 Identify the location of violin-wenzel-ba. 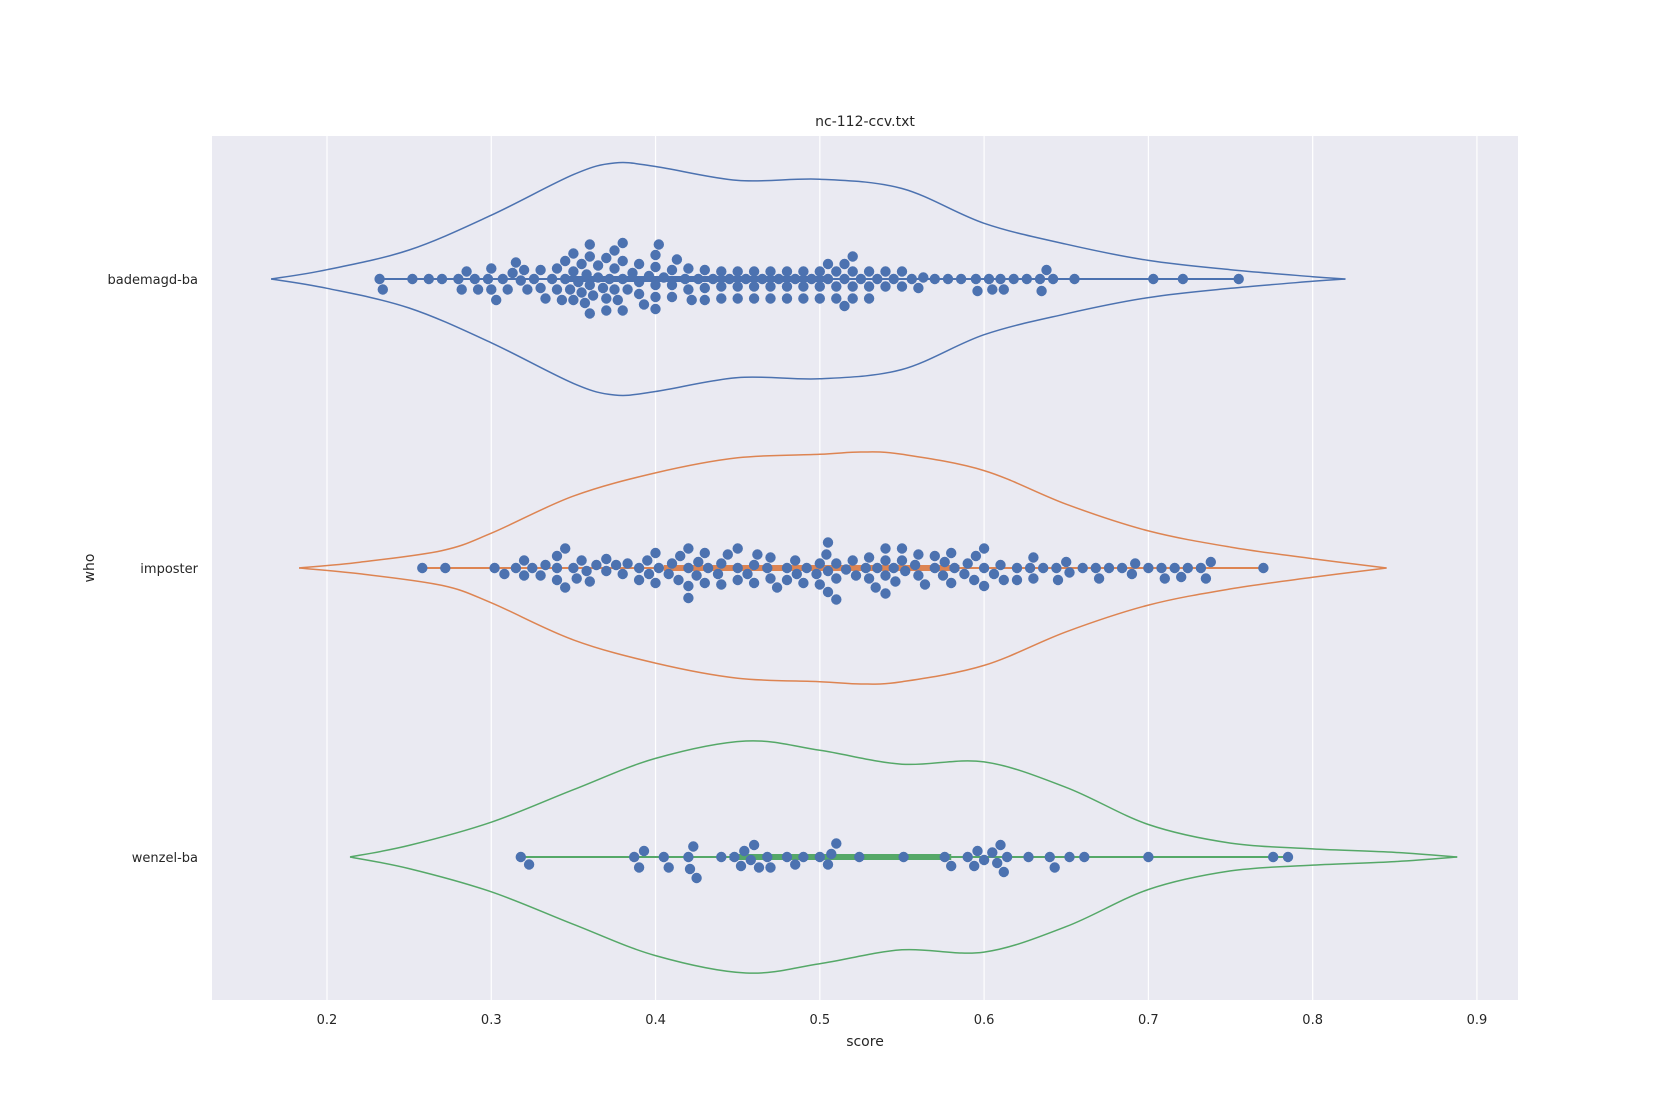
(903, 857).